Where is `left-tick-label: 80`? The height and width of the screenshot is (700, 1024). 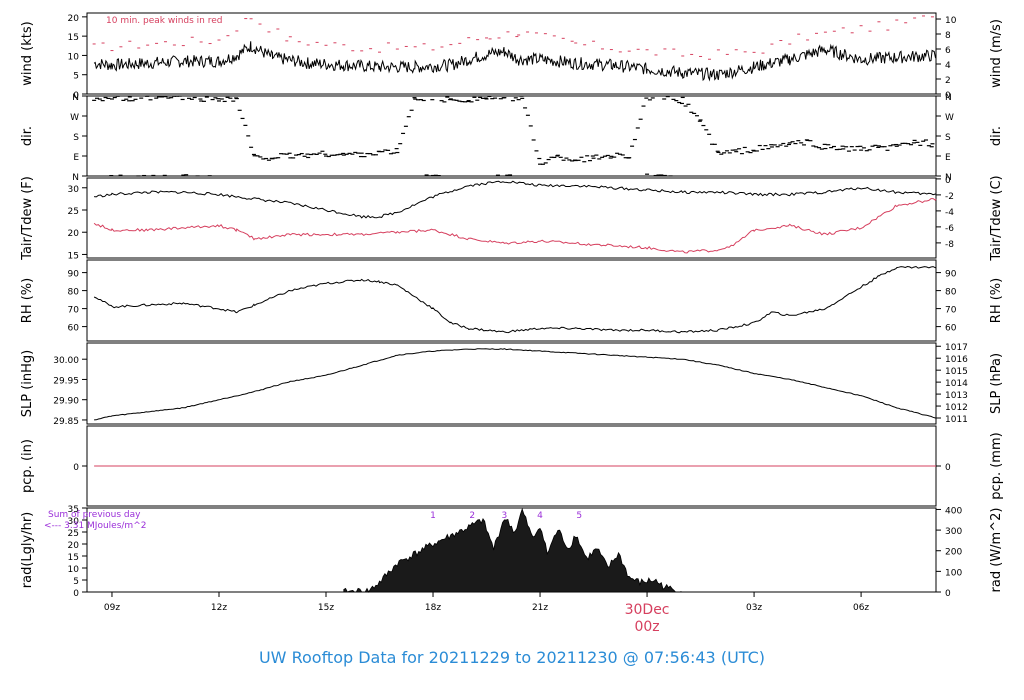 left-tick-label: 80 is located at coordinates (74, 293).